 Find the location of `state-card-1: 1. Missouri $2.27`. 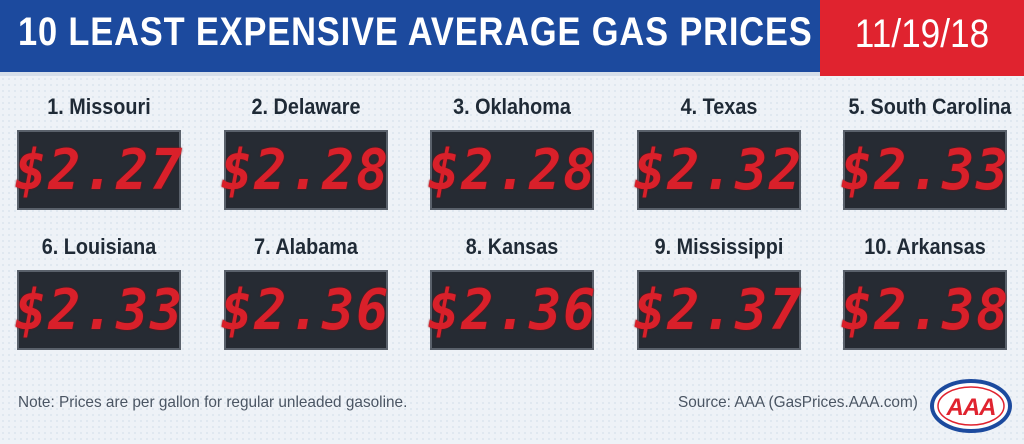

state-card-1: 1. Missouri $2.27 is located at coordinates (99, 164).